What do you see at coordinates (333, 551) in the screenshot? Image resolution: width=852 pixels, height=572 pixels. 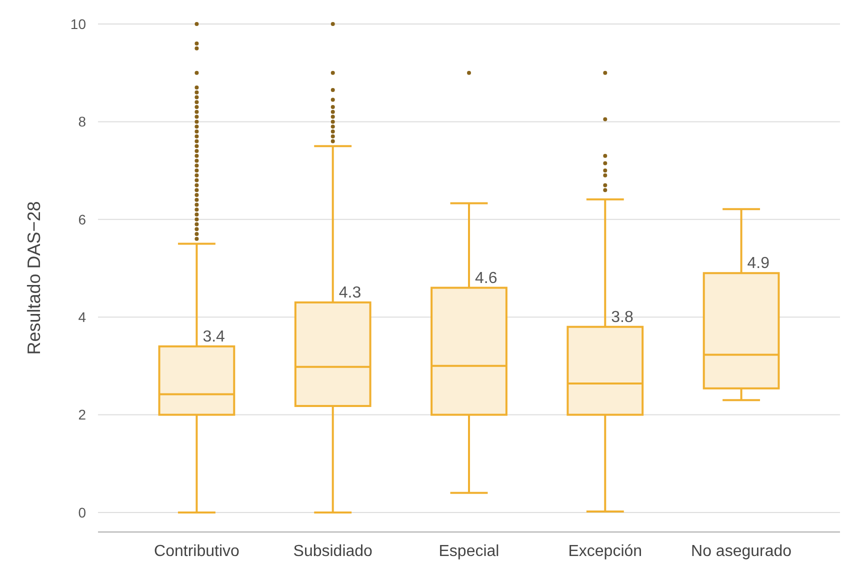 I see `x-tick-label: Subsidiado` at bounding box center [333, 551].